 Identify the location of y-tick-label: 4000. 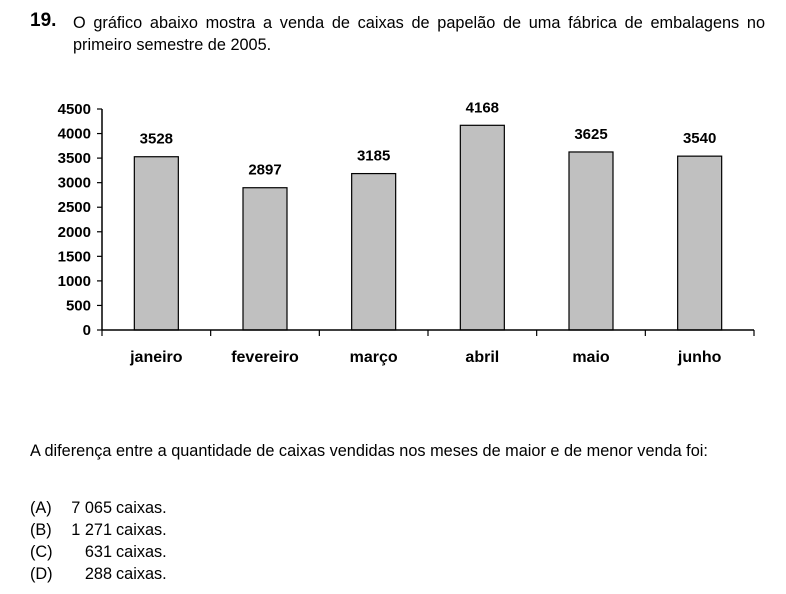
(74, 134).